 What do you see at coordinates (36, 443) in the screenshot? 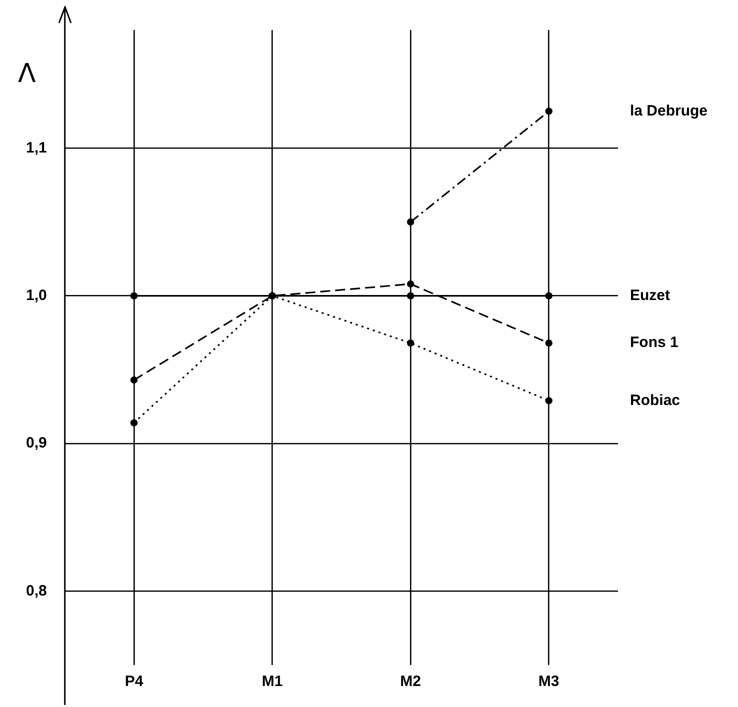
I see `y-tick-label: 0,9` at bounding box center [36, 443].